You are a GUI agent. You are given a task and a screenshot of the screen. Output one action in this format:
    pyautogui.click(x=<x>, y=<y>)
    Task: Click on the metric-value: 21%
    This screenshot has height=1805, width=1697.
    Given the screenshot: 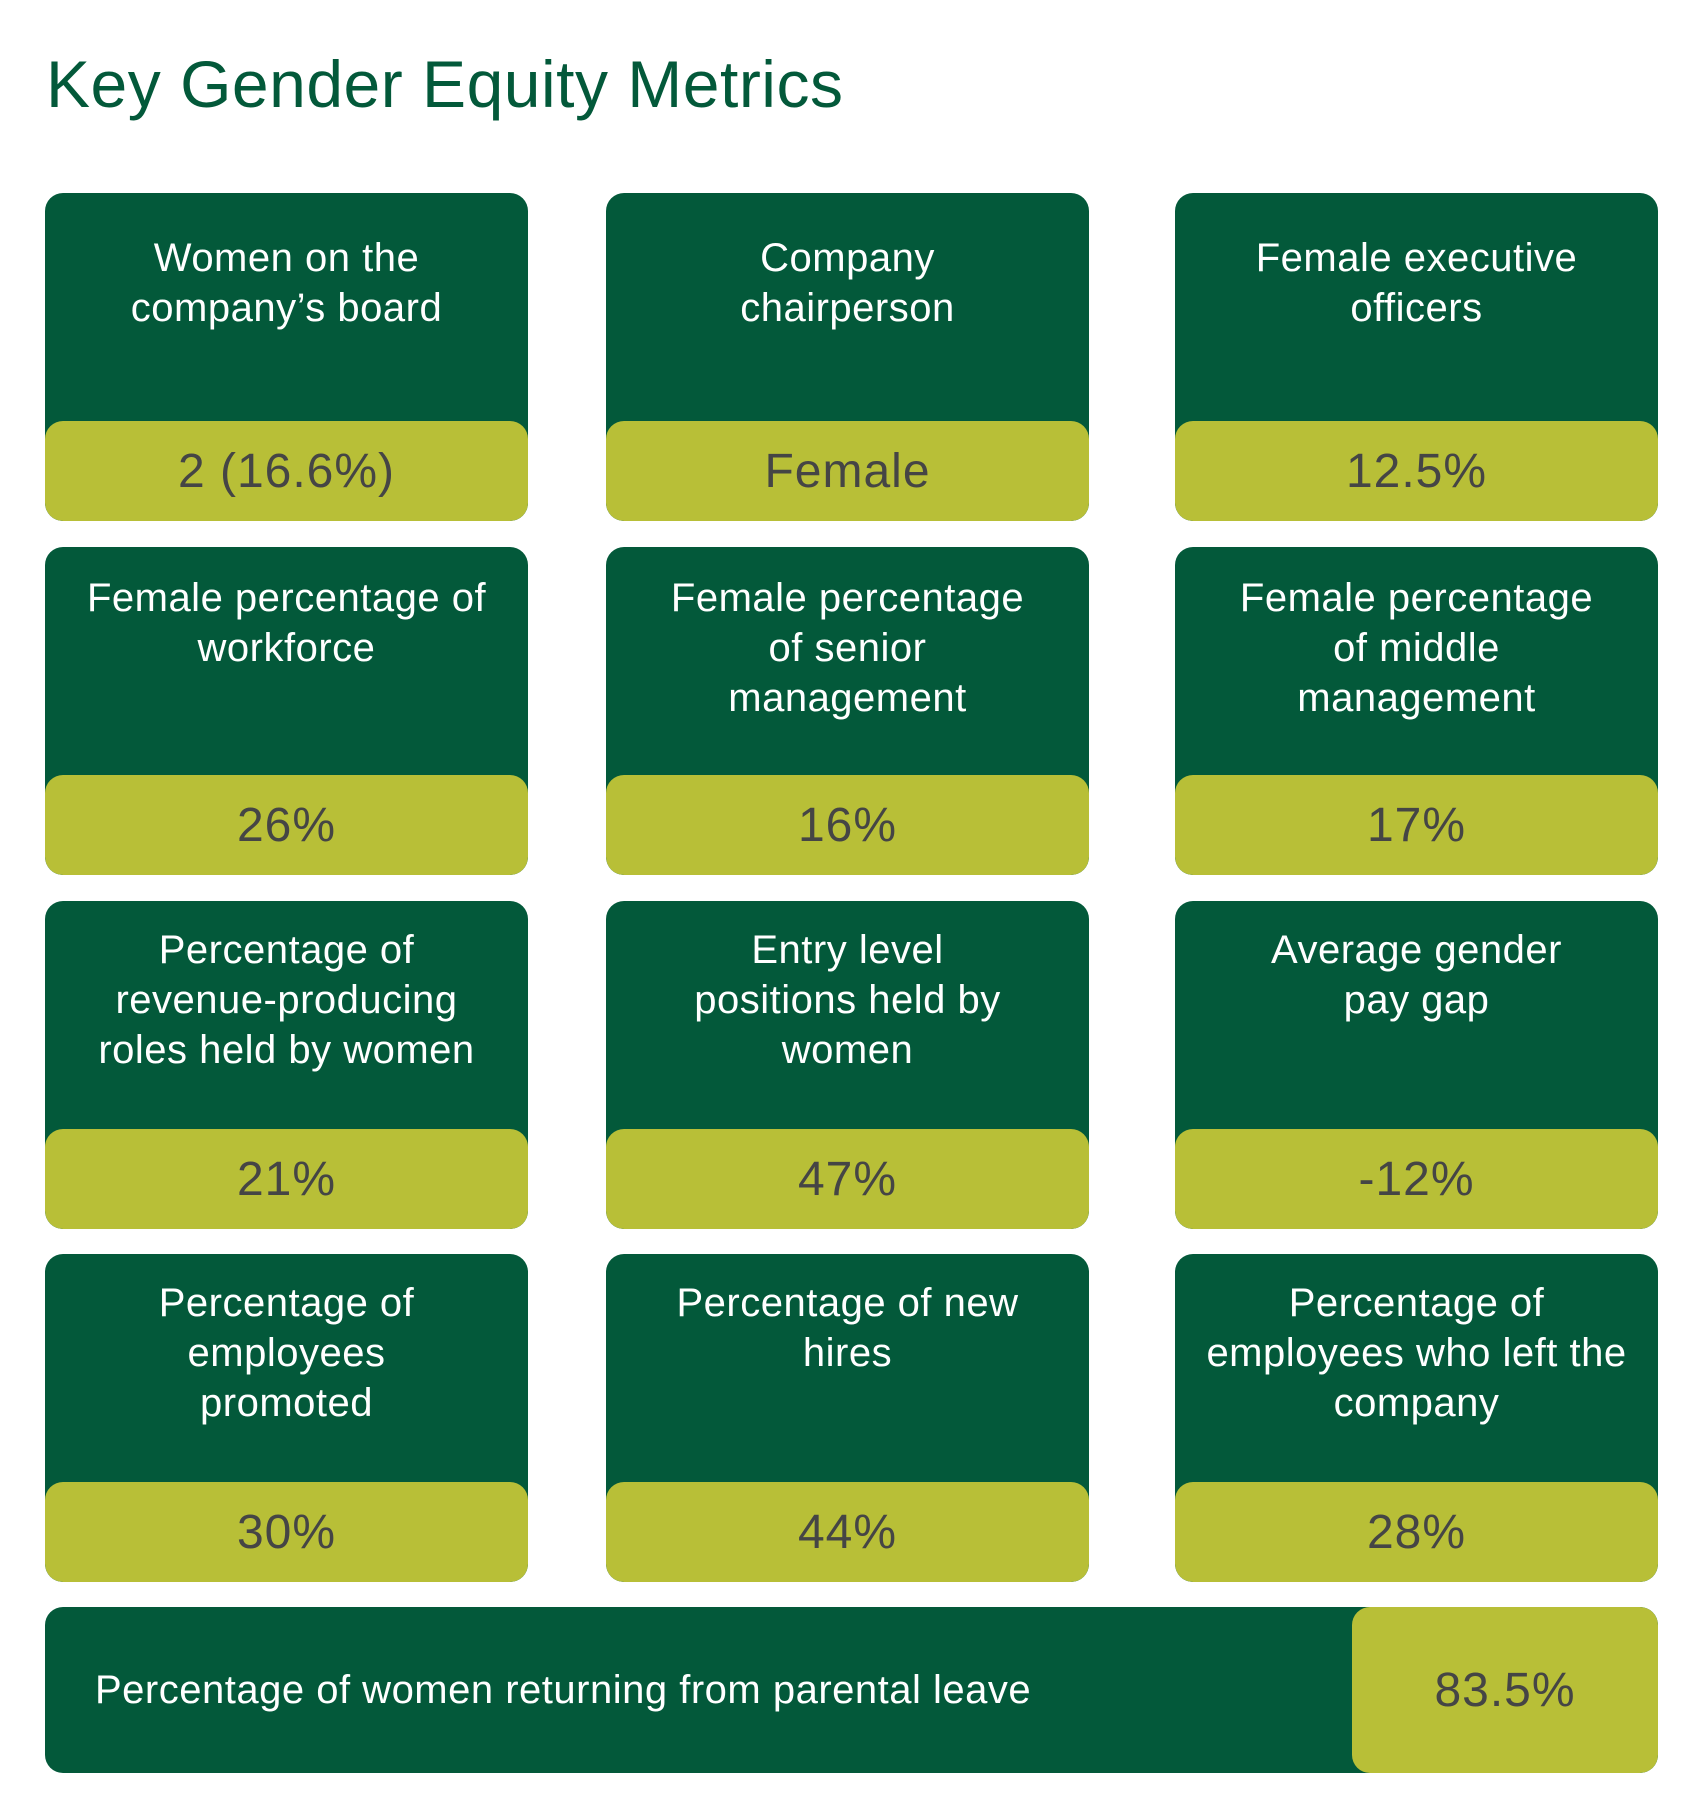 What is the action you would take?
    pyautogui.click(x=286, y=1179)
    